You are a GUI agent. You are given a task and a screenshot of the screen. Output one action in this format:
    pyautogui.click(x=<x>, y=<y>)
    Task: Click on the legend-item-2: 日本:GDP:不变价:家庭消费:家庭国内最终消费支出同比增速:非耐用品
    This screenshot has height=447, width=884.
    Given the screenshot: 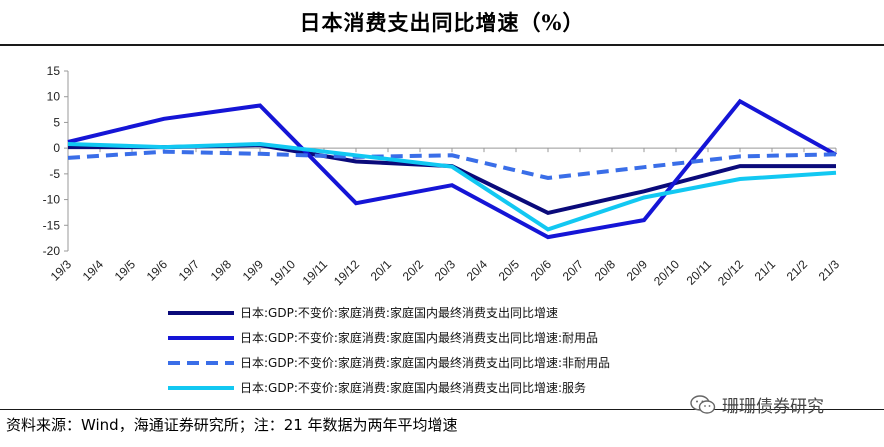 What is the action you would take?
    pyautogui.click(x=389, y=362)
    